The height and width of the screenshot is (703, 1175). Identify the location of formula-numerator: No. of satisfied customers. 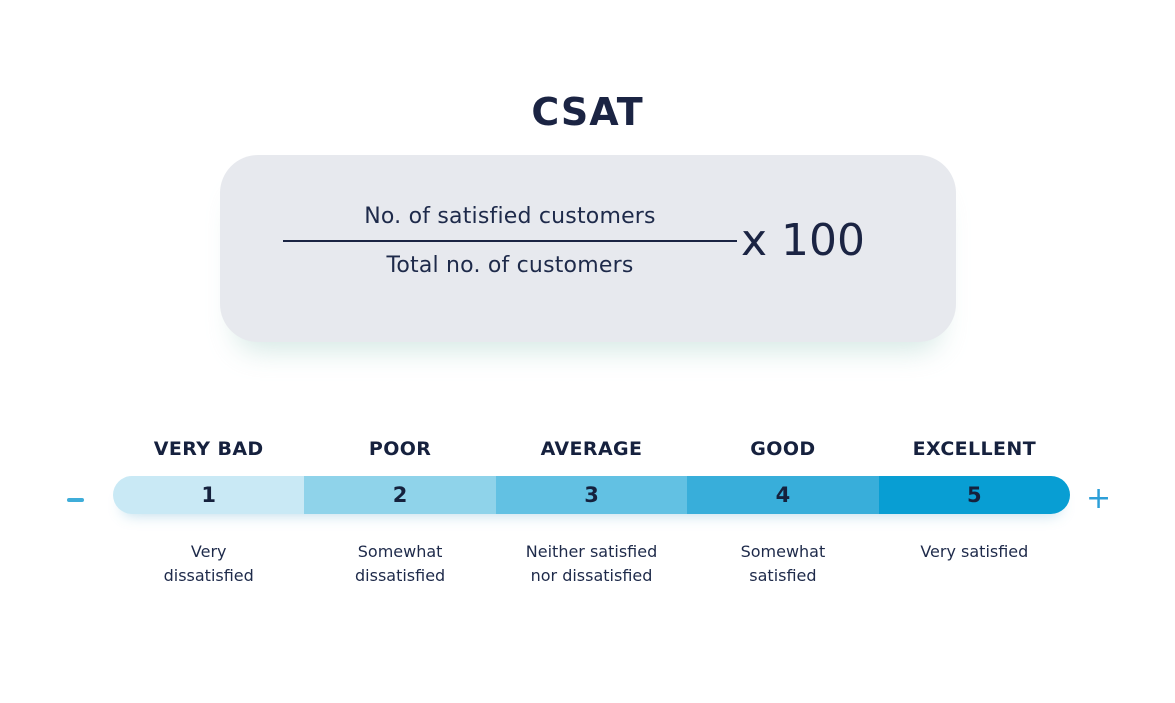
(510, 216).